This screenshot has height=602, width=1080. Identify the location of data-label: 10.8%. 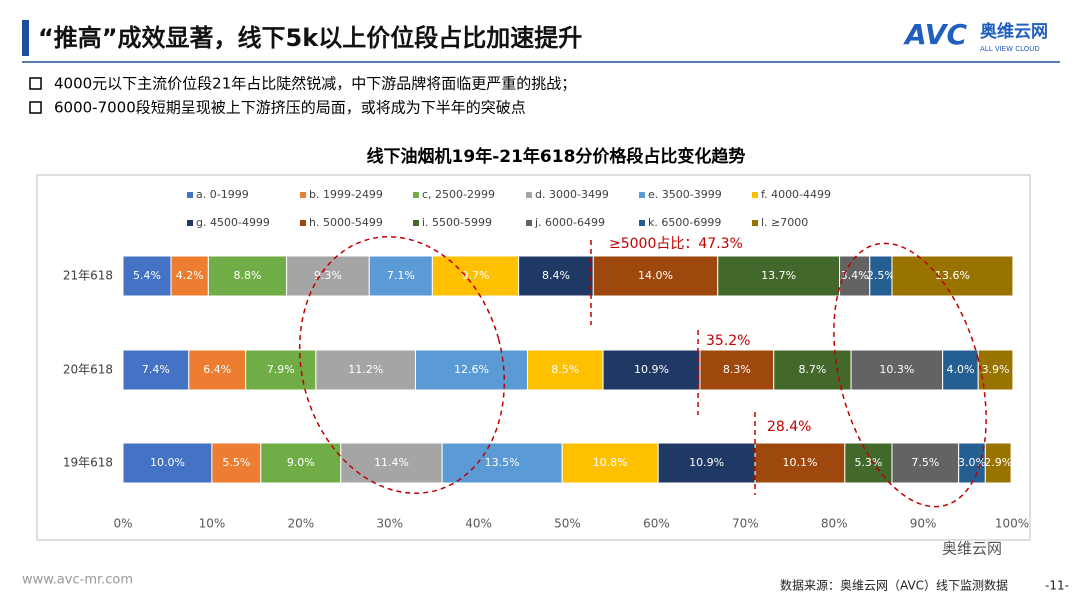
(610, 462).